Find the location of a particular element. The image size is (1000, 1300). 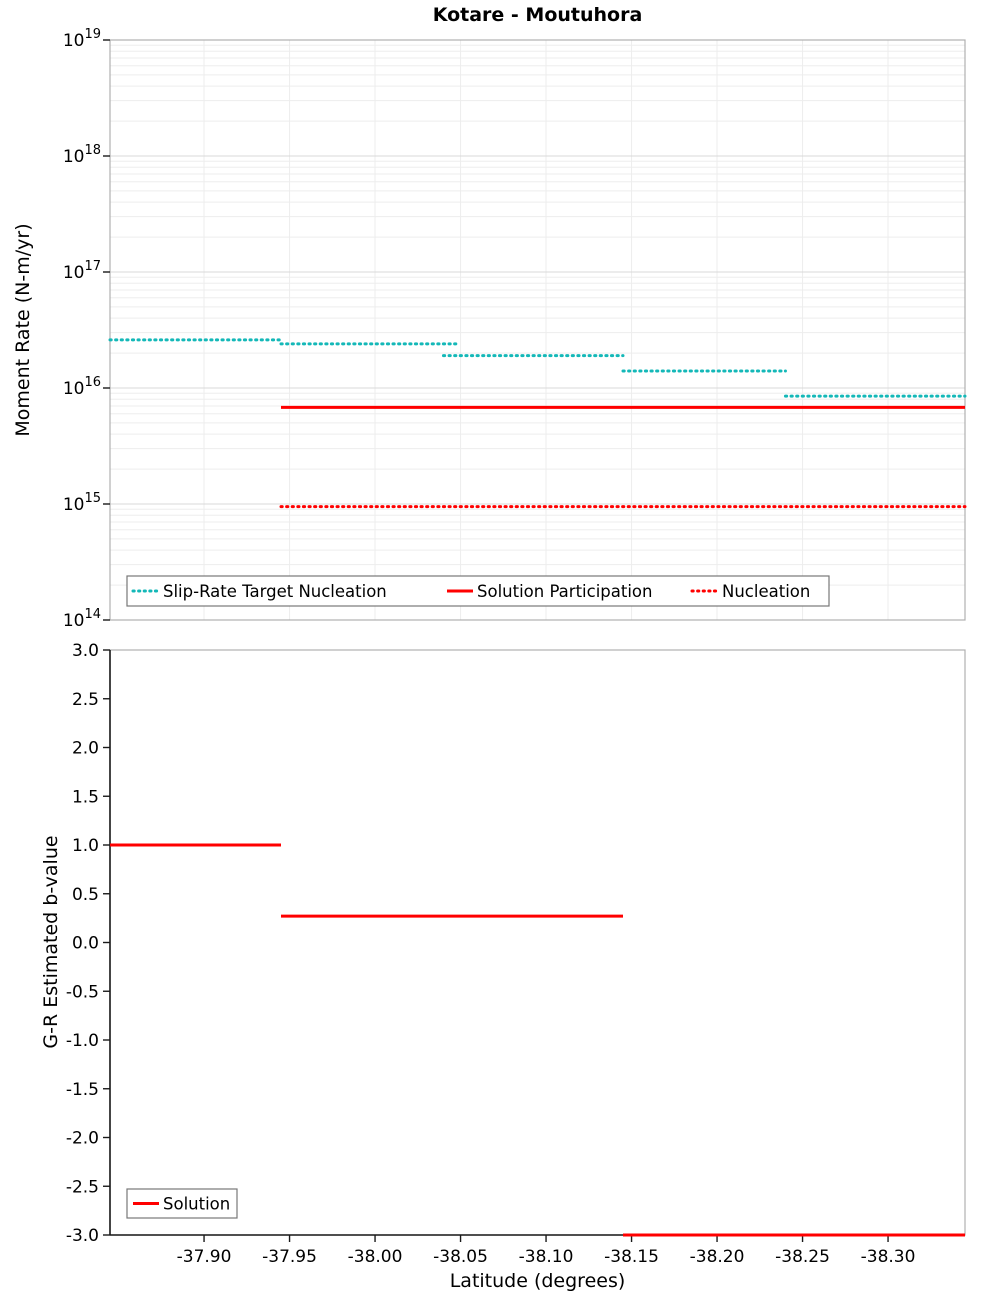

legend-box is located at coordinates (478, 591).